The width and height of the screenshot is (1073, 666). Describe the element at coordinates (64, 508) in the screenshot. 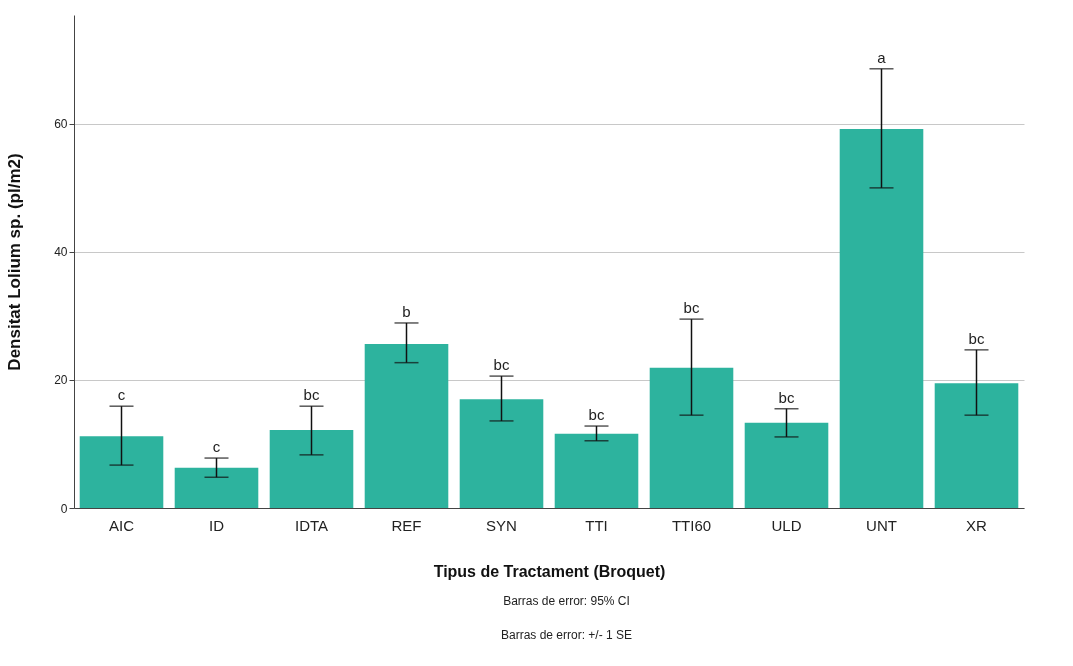

I see `y-tick-label: 0` at that location.